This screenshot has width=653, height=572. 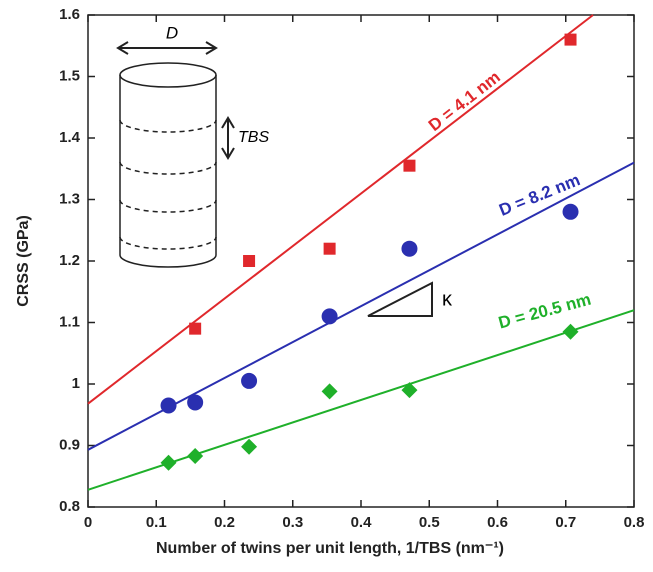 I want to click on x-tick-label: 0.4, so click(x=362, y=522).